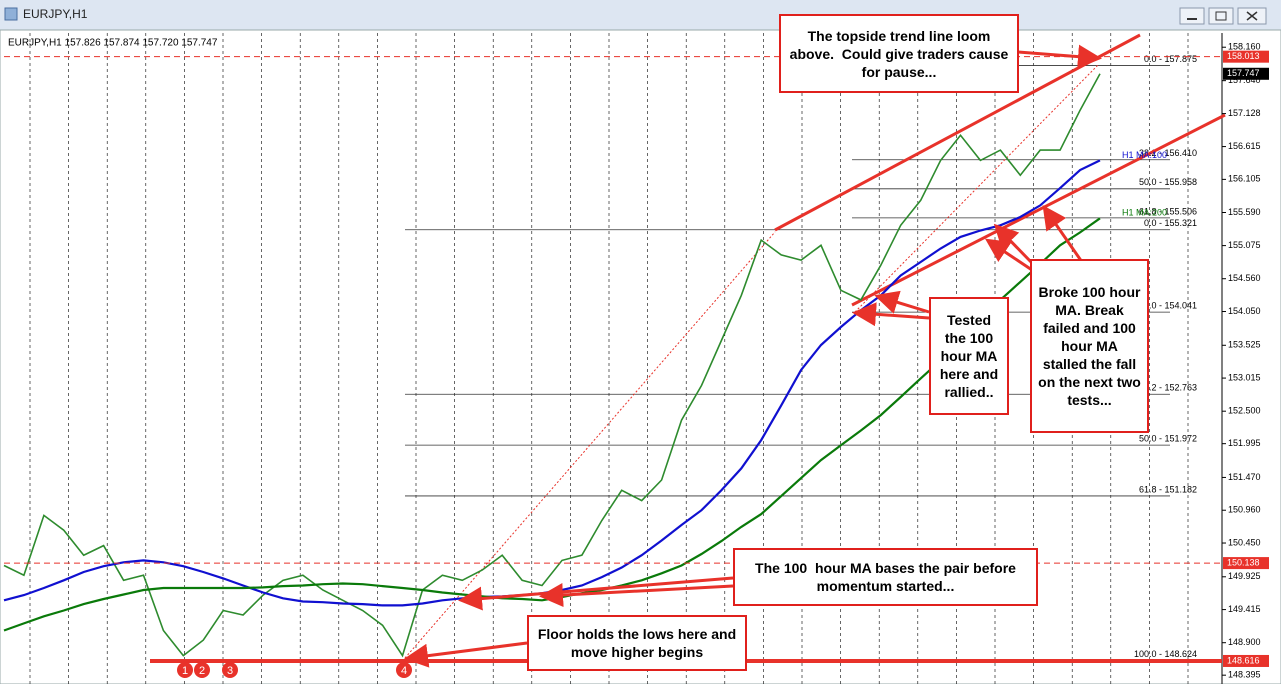 The image size is (1281, 684). Describe the element at coordinates (1244, 245) in the screenshot. I see `y-tick-label: 155.075` at that location.